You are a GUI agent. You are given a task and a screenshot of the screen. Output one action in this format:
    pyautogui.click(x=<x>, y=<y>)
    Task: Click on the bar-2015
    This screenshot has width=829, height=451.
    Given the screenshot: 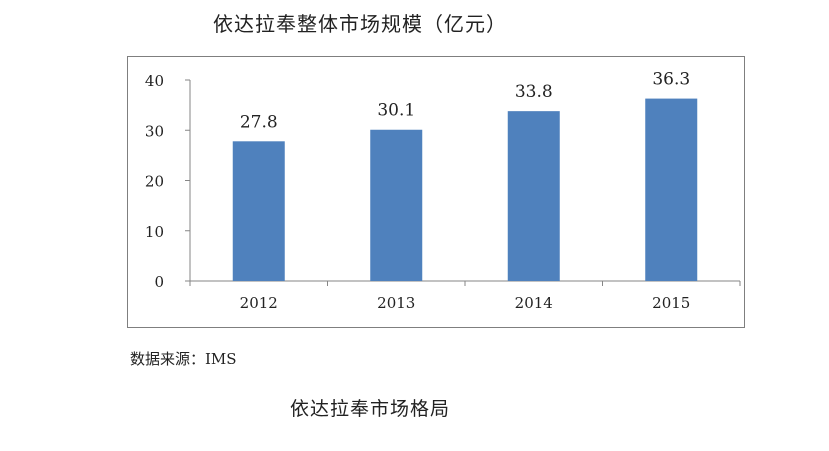 What is the action you would take?
    pyautogui.click(x=671, y=189)
    